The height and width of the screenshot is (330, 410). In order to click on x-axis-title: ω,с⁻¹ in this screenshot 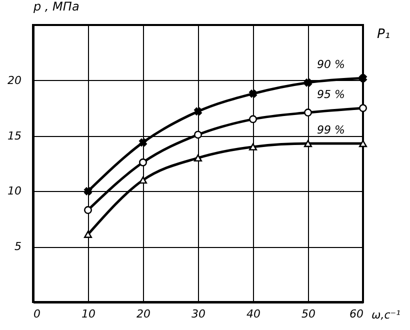, I will do `click(386, 315)`.